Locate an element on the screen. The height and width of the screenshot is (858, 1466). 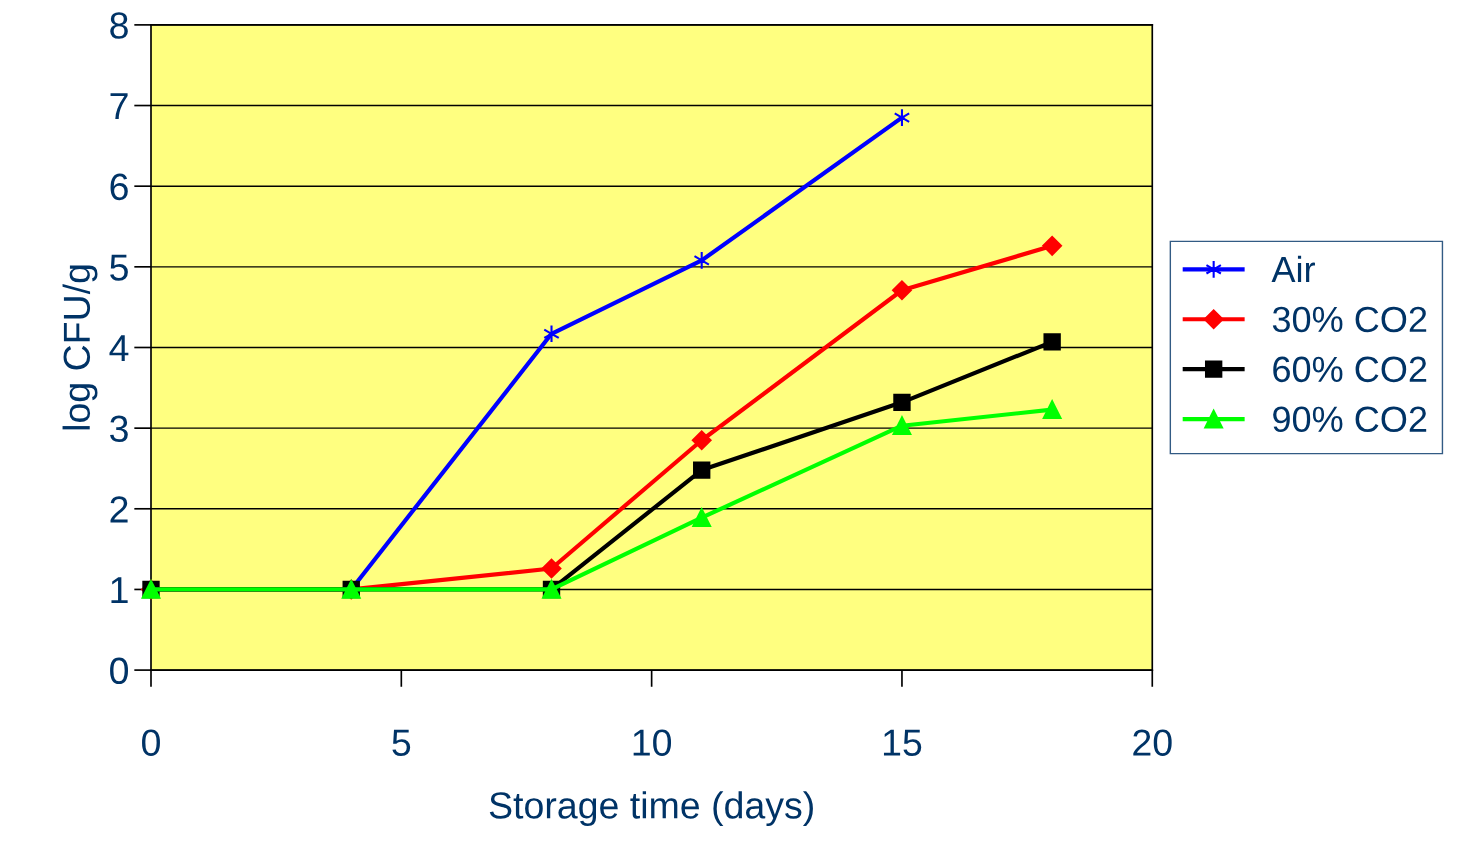
y-tick-label: 4 is located at coordinates (119, 348).